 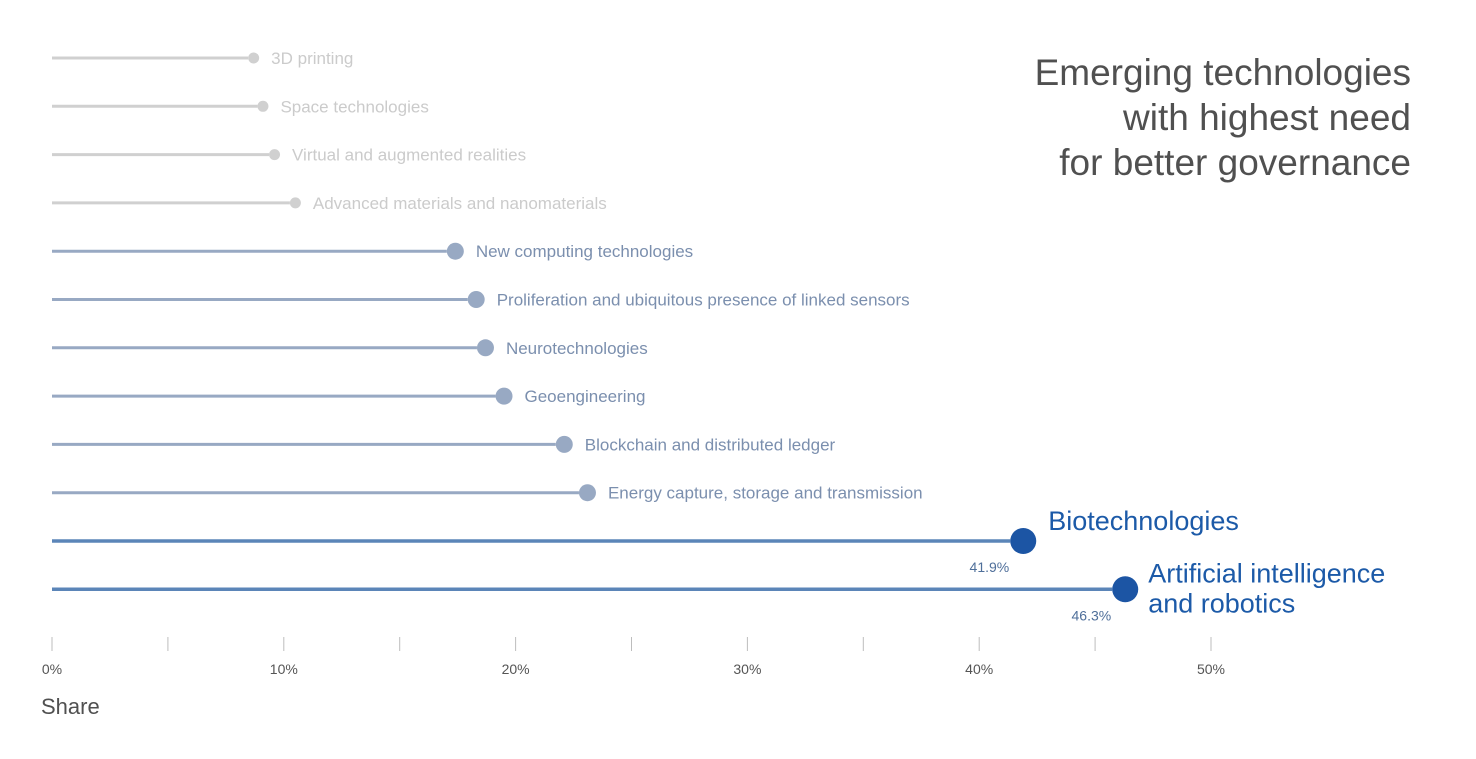 I want to click on category-label: Advanced materials and nanomaterials, so click(x=460, y=203).